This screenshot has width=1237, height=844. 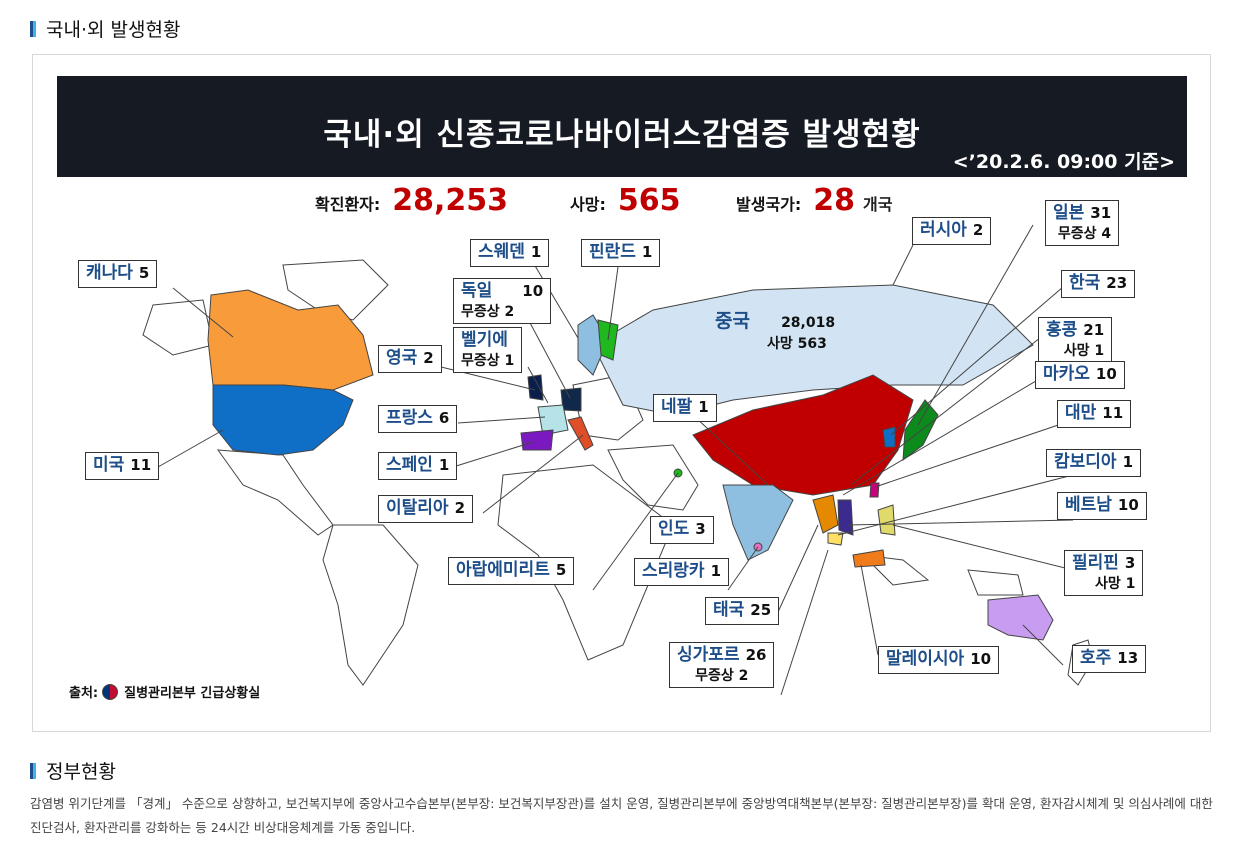 What do you see at coordinates (588, 204) in the screenshot?
I see `stat-deaths-label: 사망:` at bounding box center [588, 204].